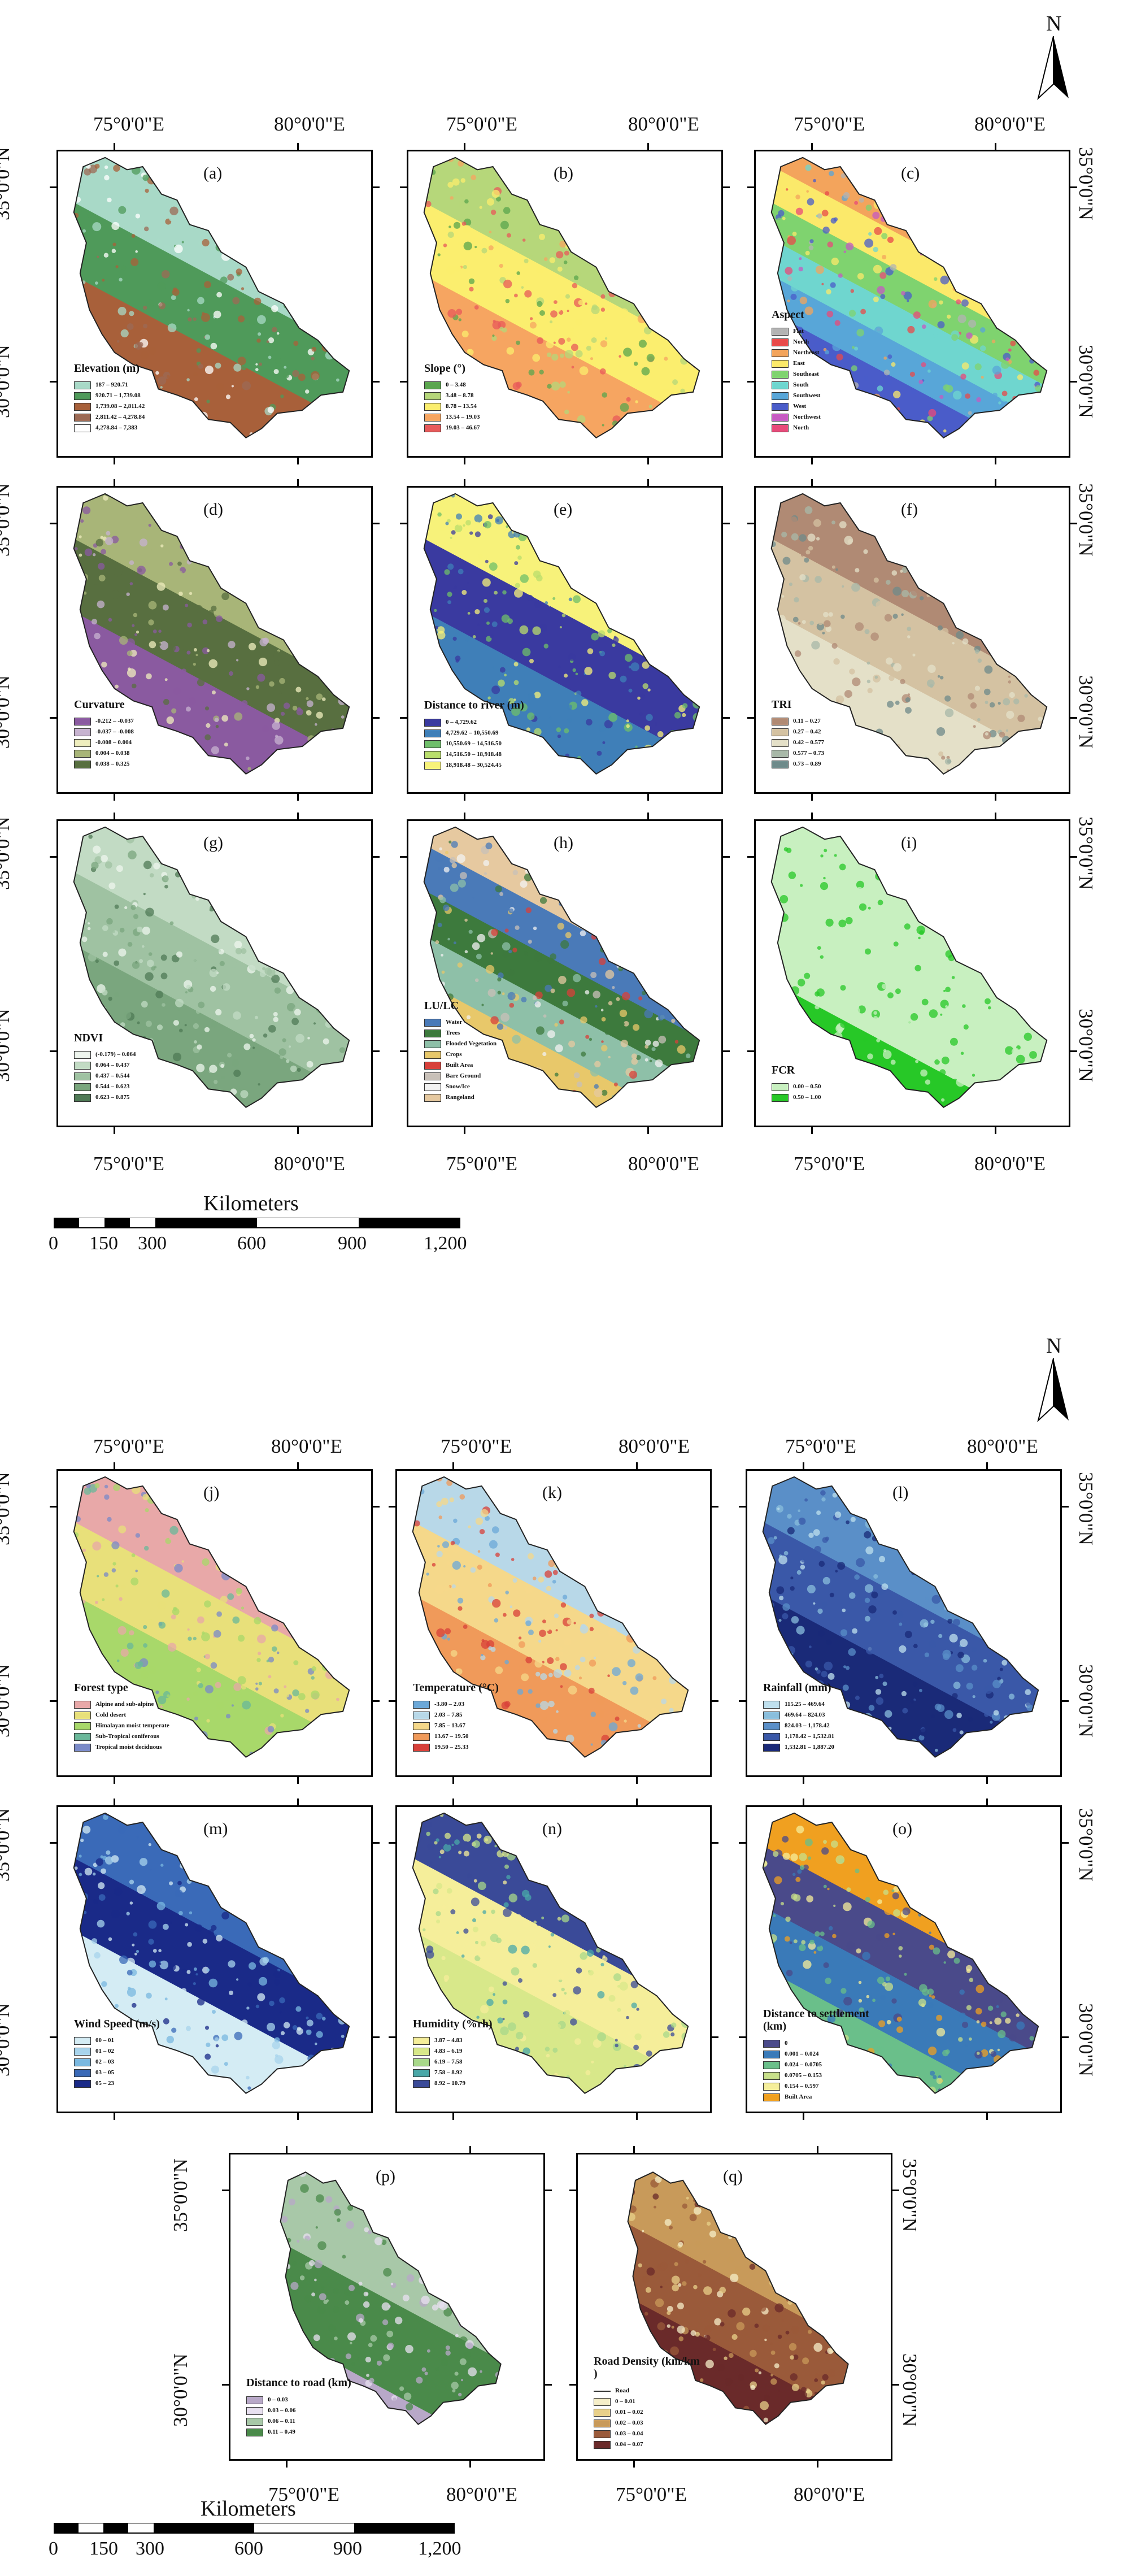 The height and width of the screenshot is (2576, 1128). Describe the element at coordinates (622, 2390) in the screenshot. I see `legend-item-label: Road` at that location.